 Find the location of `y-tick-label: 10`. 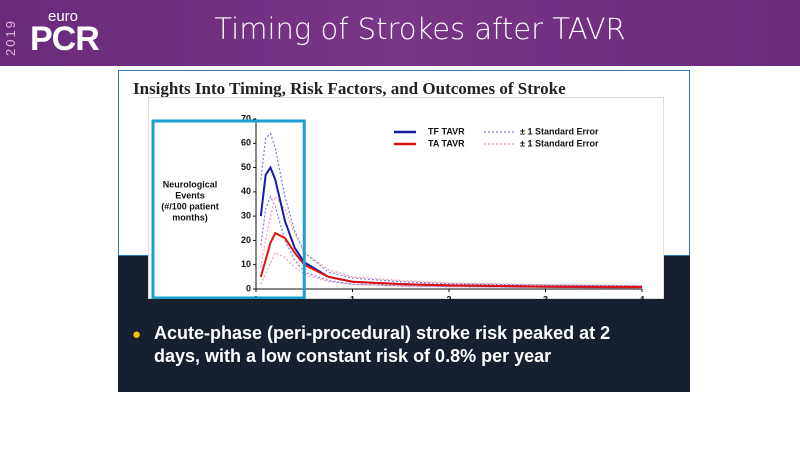

y-tick-label: 10 is located at coordinates (246, 264).